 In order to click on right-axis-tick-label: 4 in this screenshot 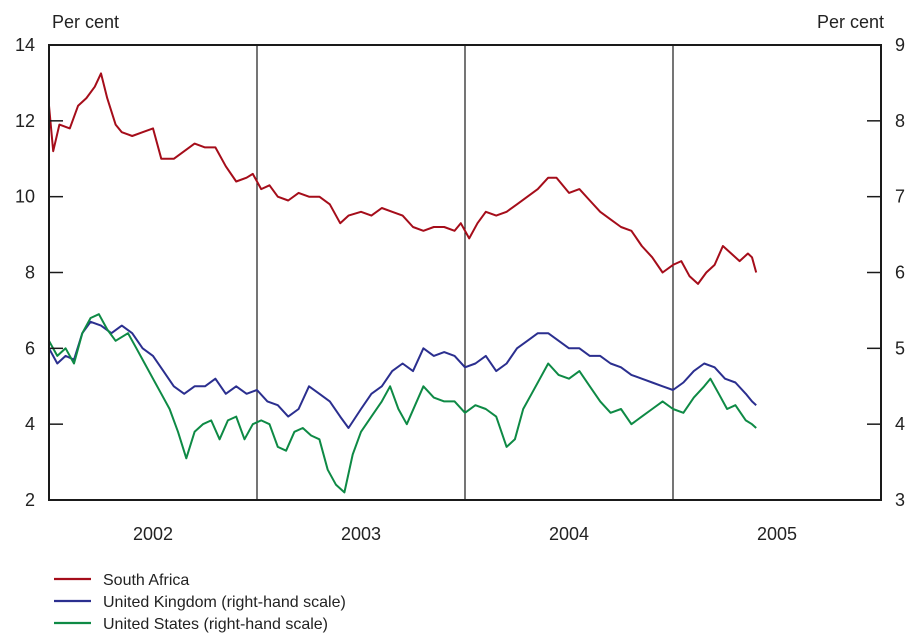, I will do `click(900, 424)`.